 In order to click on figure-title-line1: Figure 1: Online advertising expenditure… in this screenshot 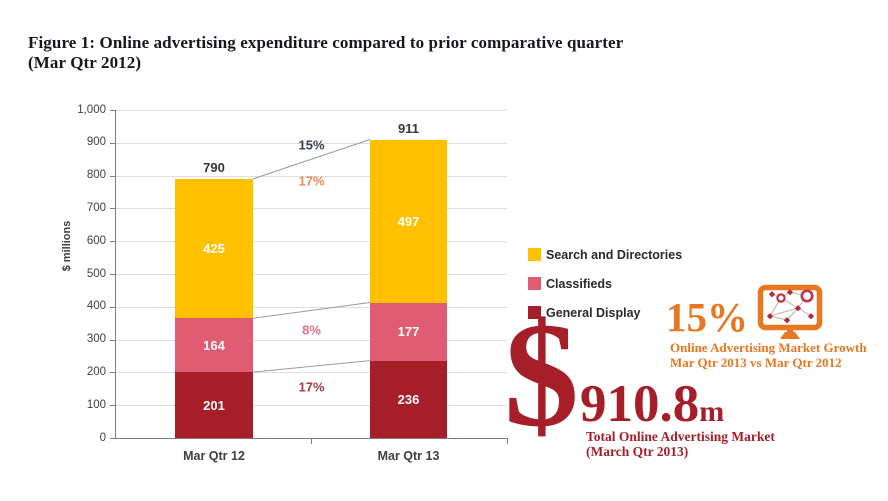, I will do `click(326, 42)`.